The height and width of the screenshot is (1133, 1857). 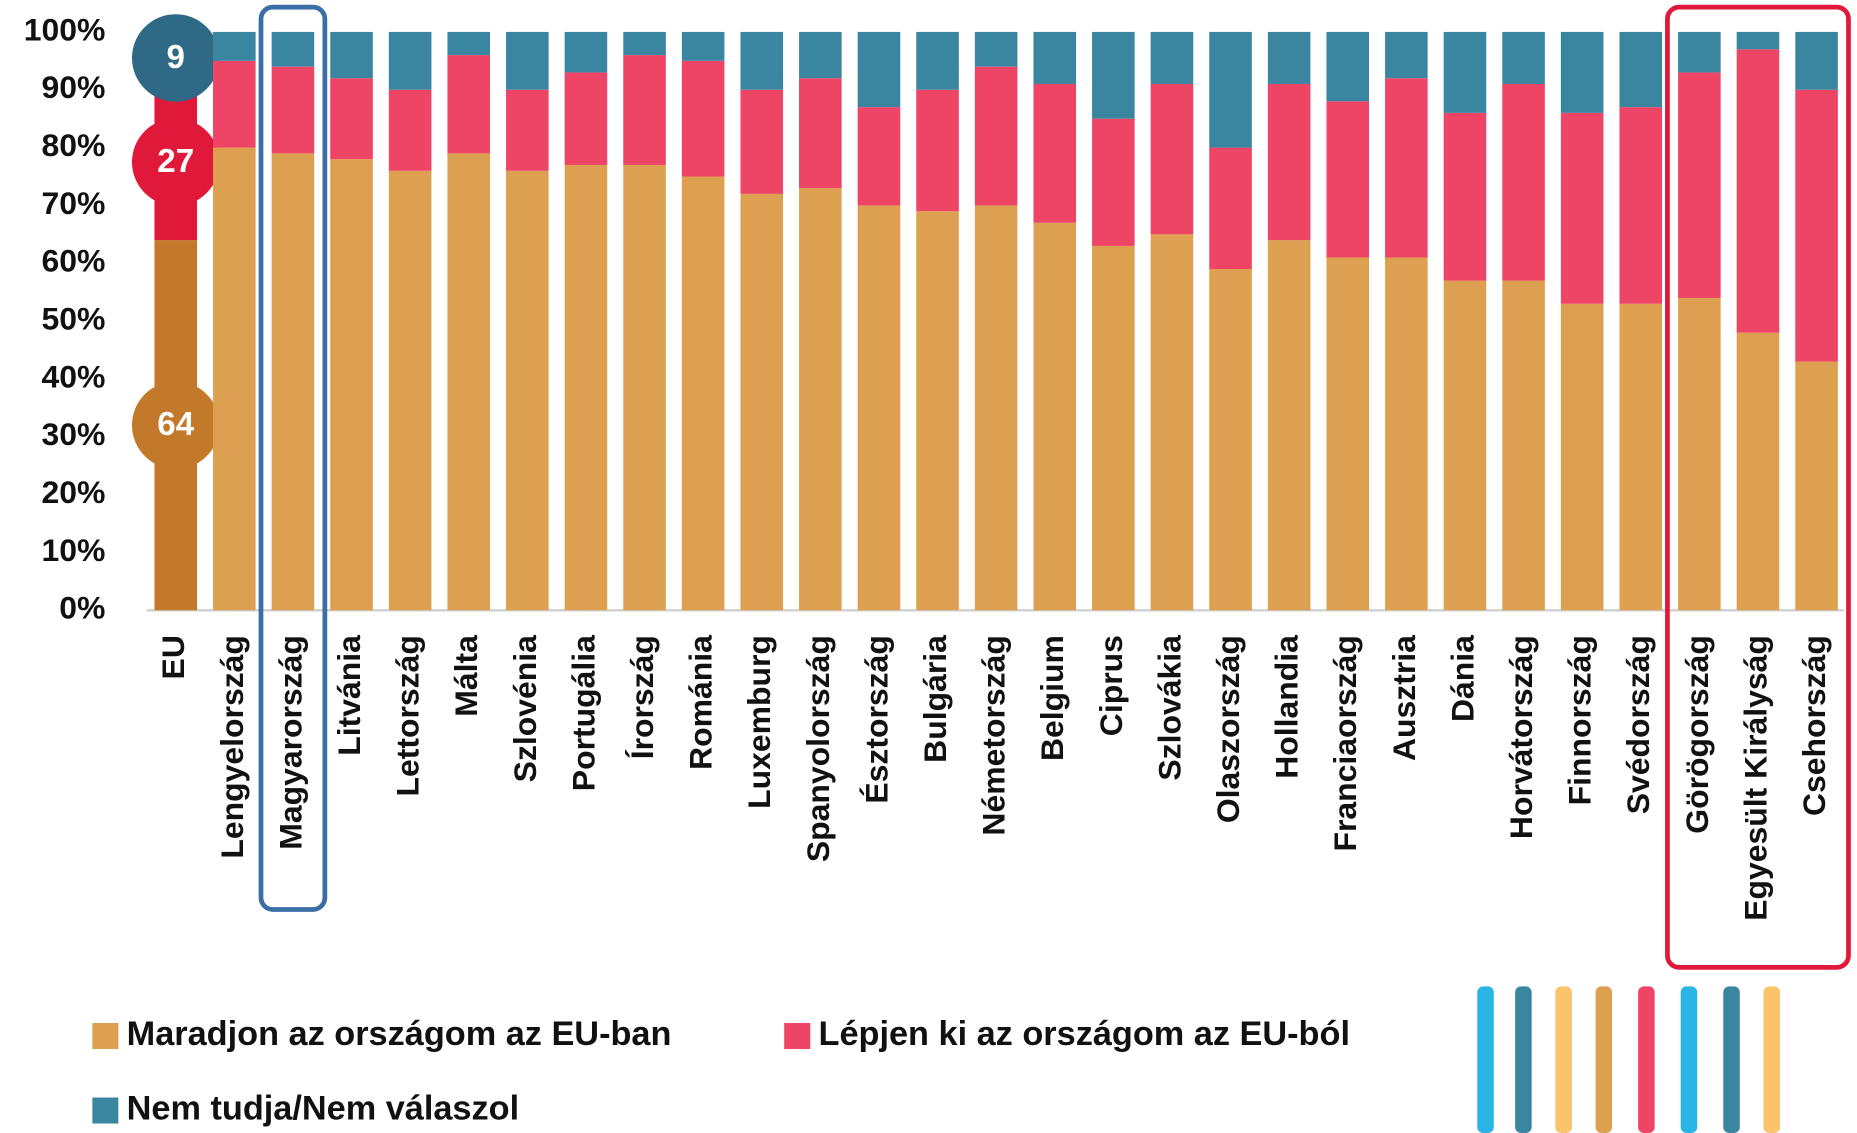 I want to click on x-tick-label: Németország, so click(x=994, y=735).